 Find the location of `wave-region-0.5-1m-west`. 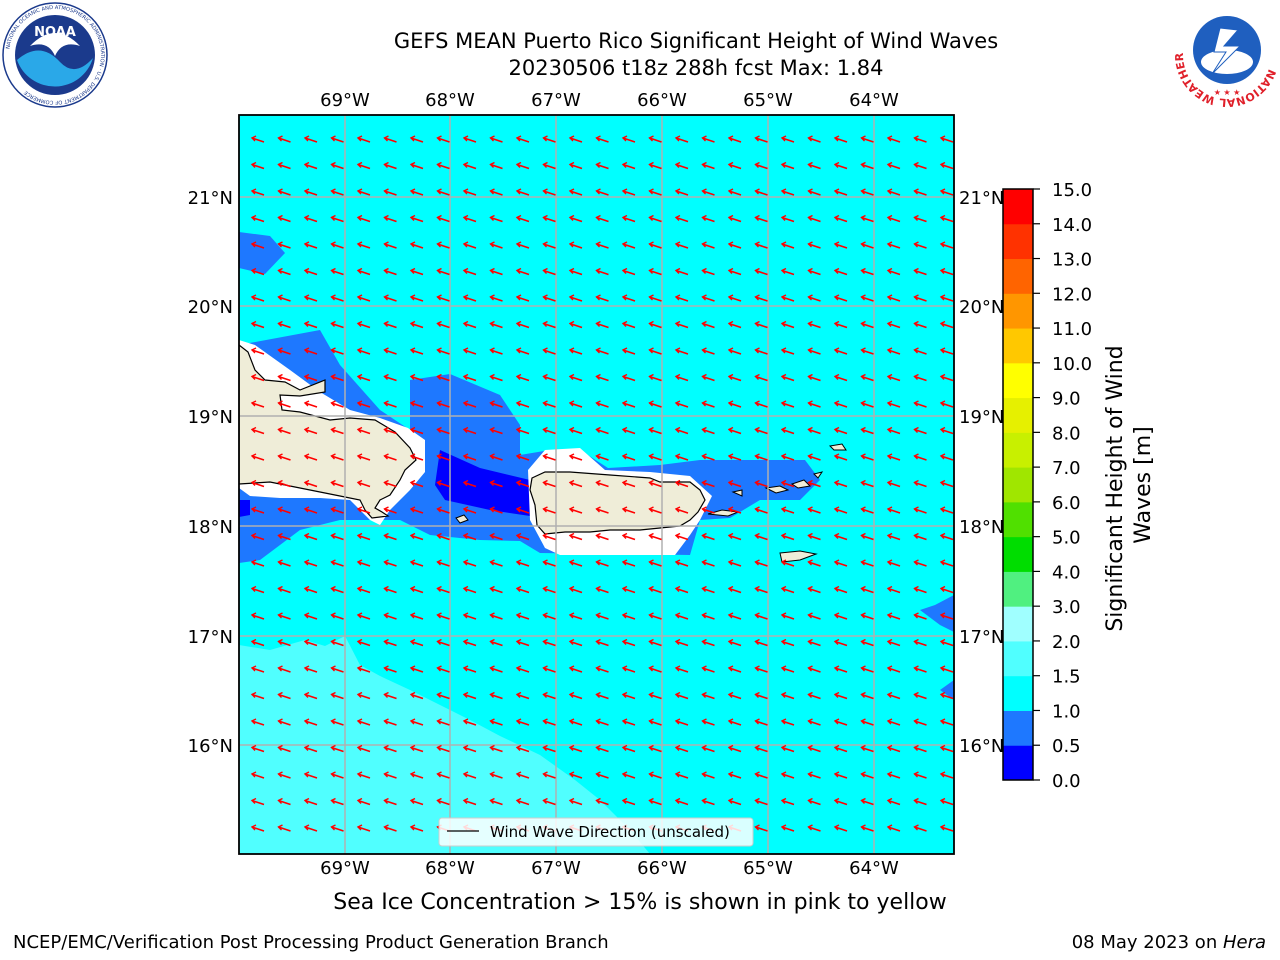

wave-region-0.5-1m-west is located at coordinates (262, 253).